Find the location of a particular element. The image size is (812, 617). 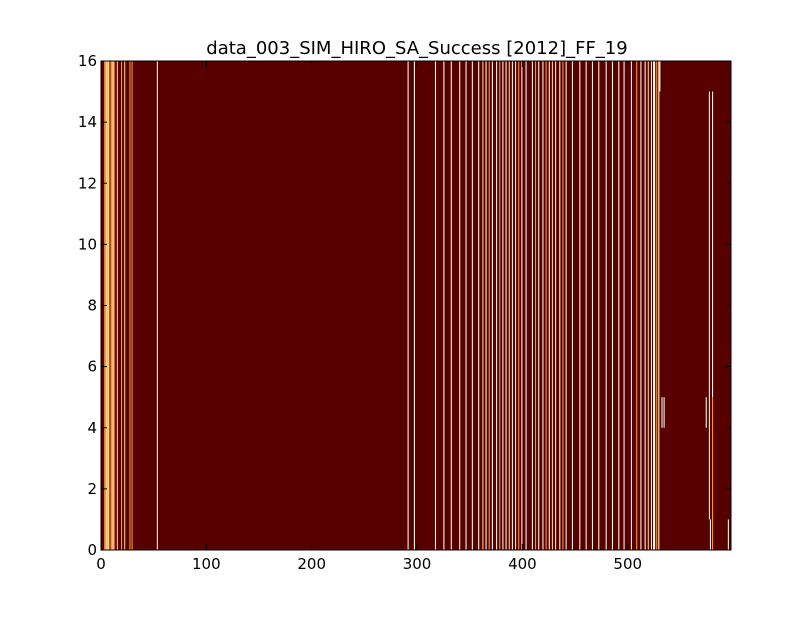

y-tick-label: 4 is located at coordinates (92, 428).